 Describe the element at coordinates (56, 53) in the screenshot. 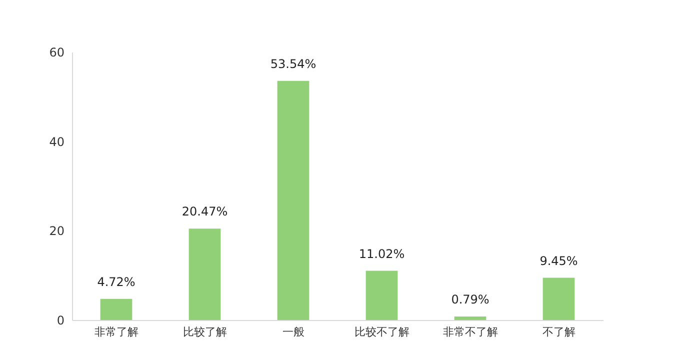

I see `y-tick-label: 60` at that location.